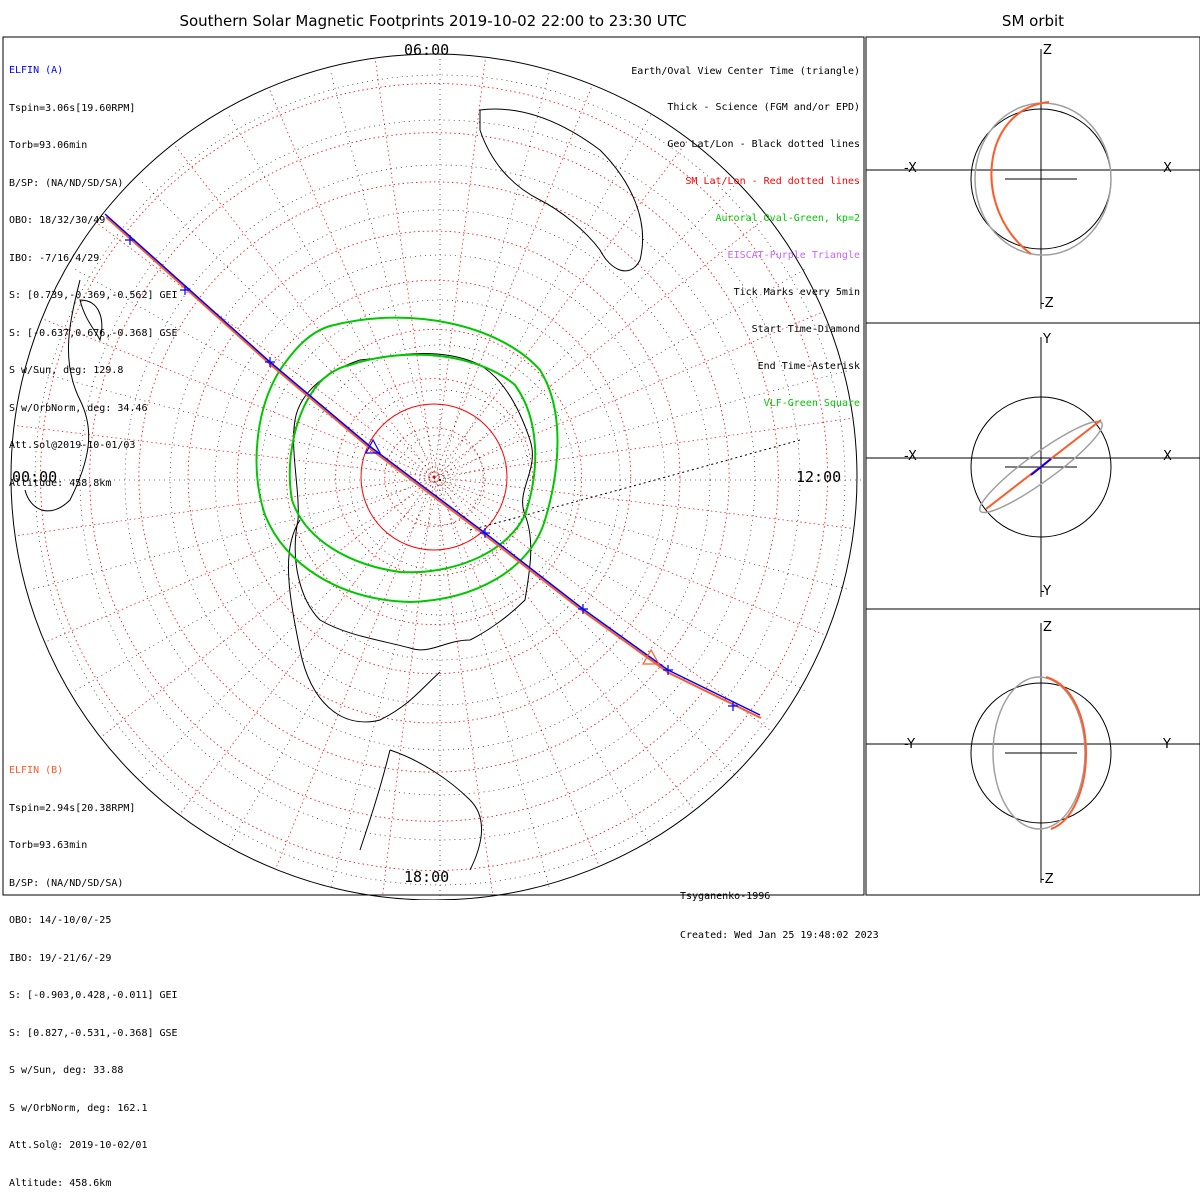 This screenshot has width=1200, height=1203. I want to click on orbit2-right-label: X, so click(1167, 456).